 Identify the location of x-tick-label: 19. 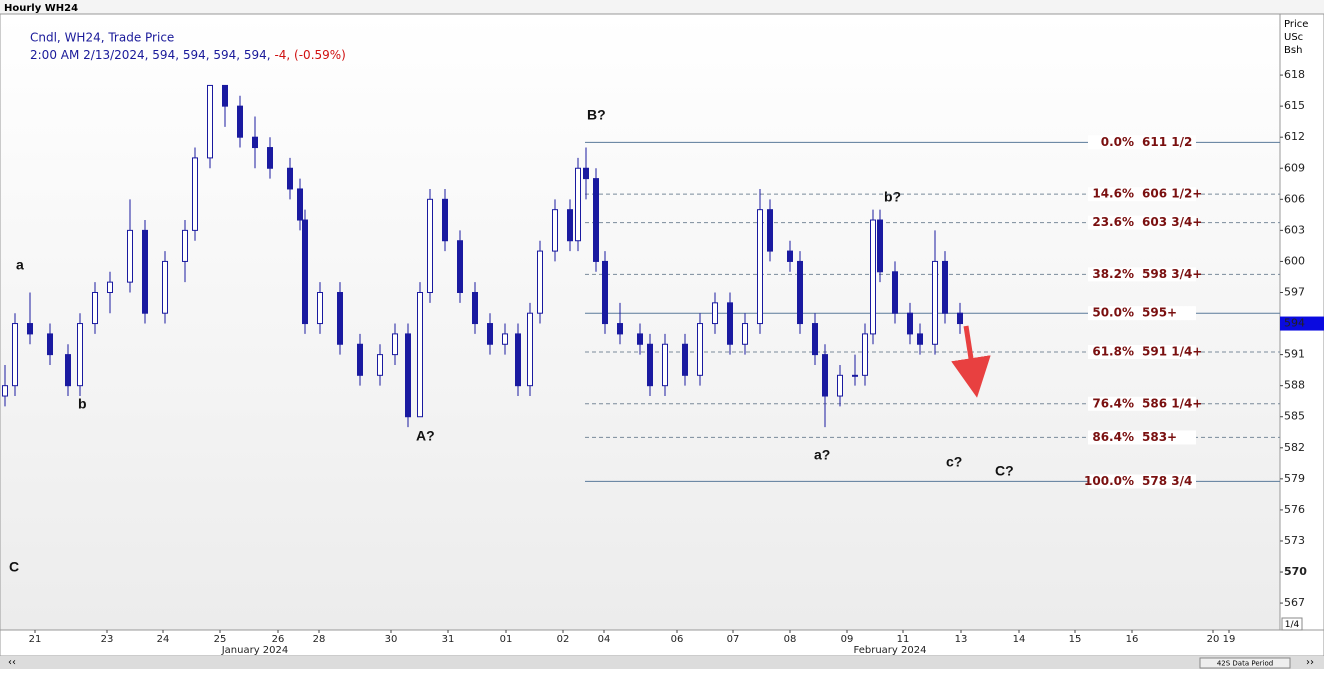
(1229, 639).